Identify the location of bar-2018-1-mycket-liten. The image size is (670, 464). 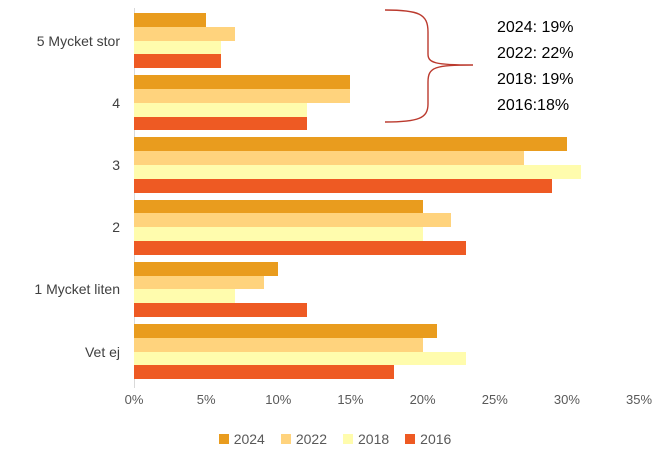
(184, 296).